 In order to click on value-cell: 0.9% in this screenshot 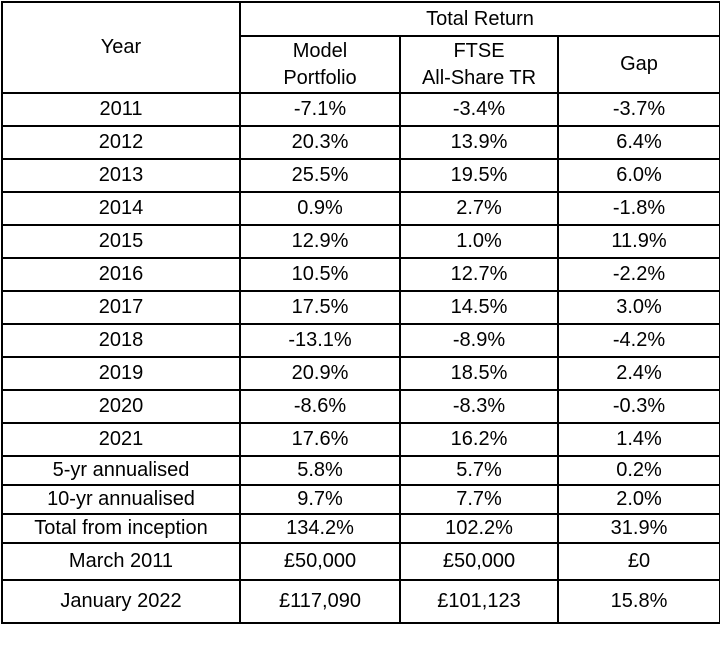, I will do `click(320, 208)`.